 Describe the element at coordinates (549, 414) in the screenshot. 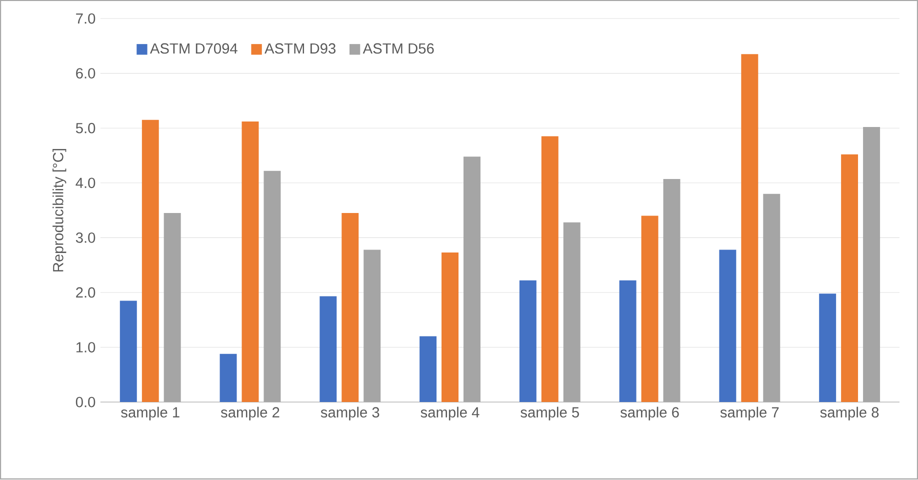

I see `x-tick-label: sample 5` at that location.